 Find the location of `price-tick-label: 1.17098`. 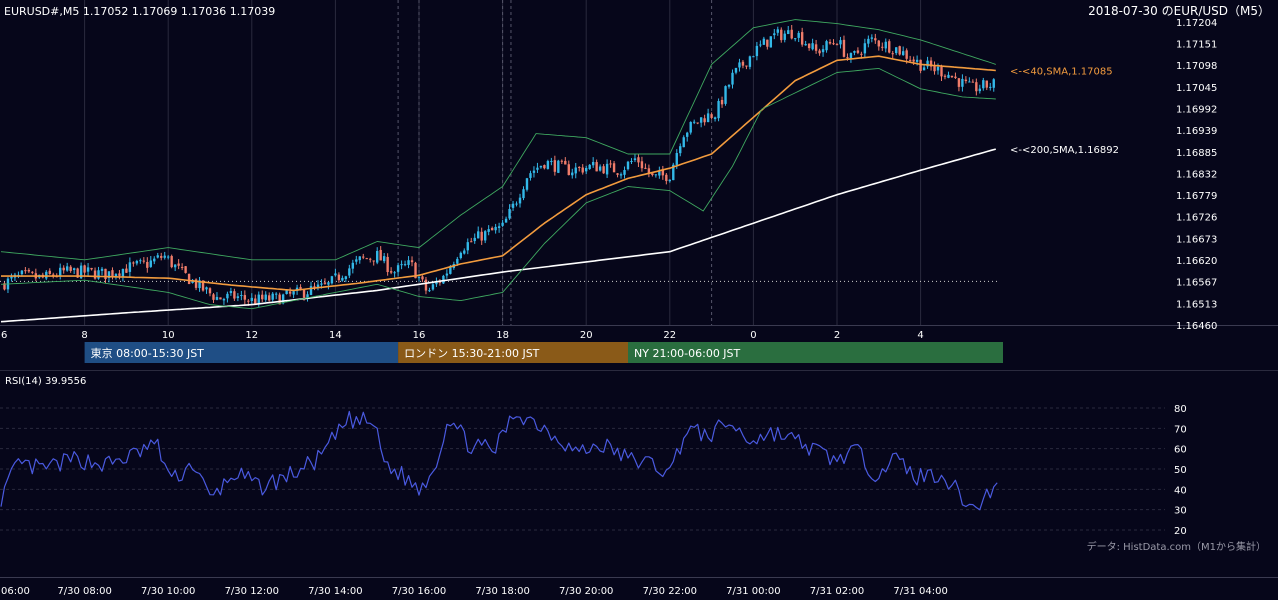

price-tick-label: 1.17098 is located at coordinates (1196, 66).